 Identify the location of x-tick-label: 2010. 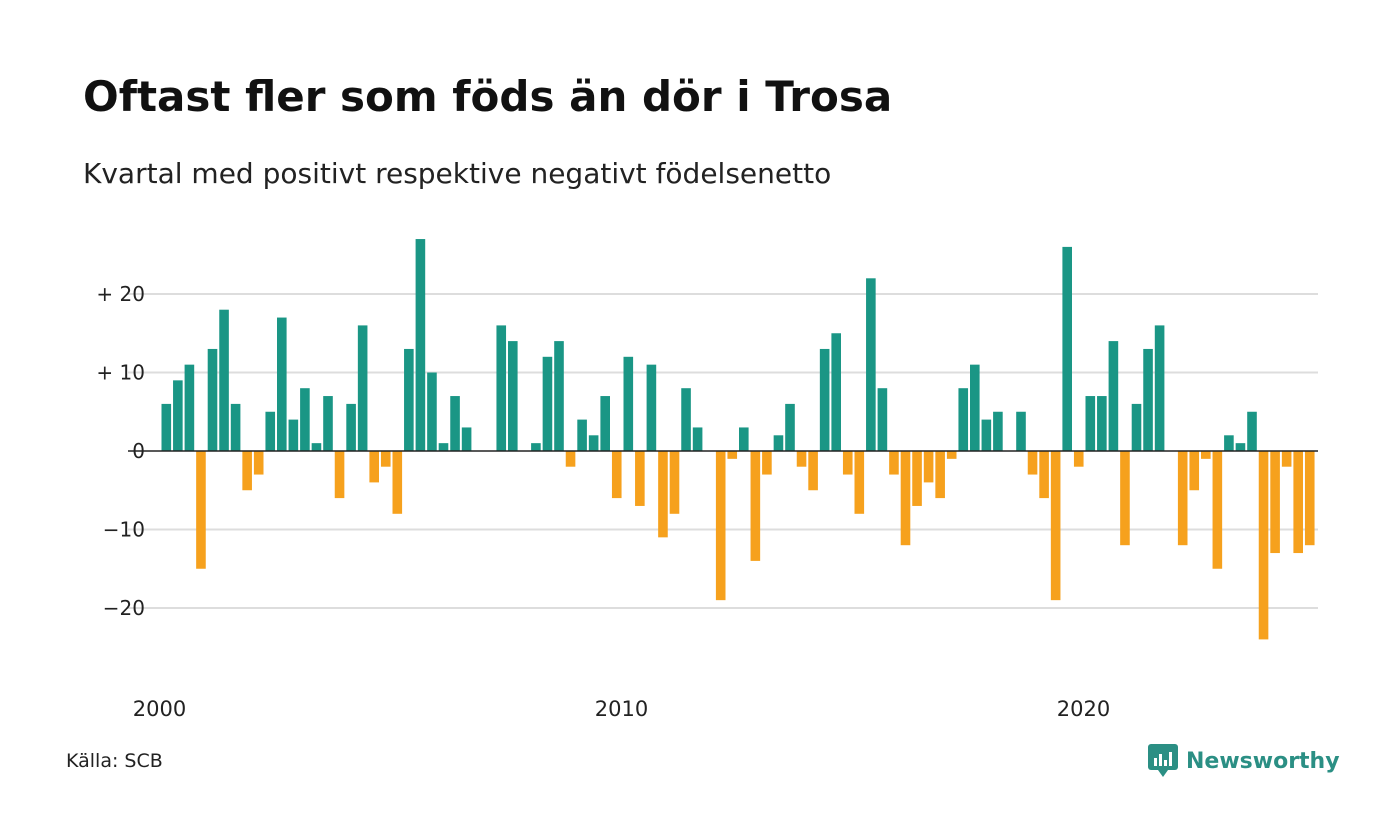
(621, 709).